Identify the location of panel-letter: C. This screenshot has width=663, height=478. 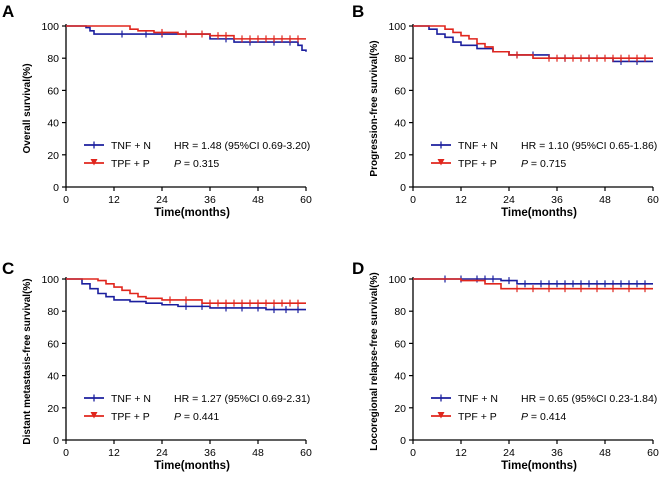
(8, 268).